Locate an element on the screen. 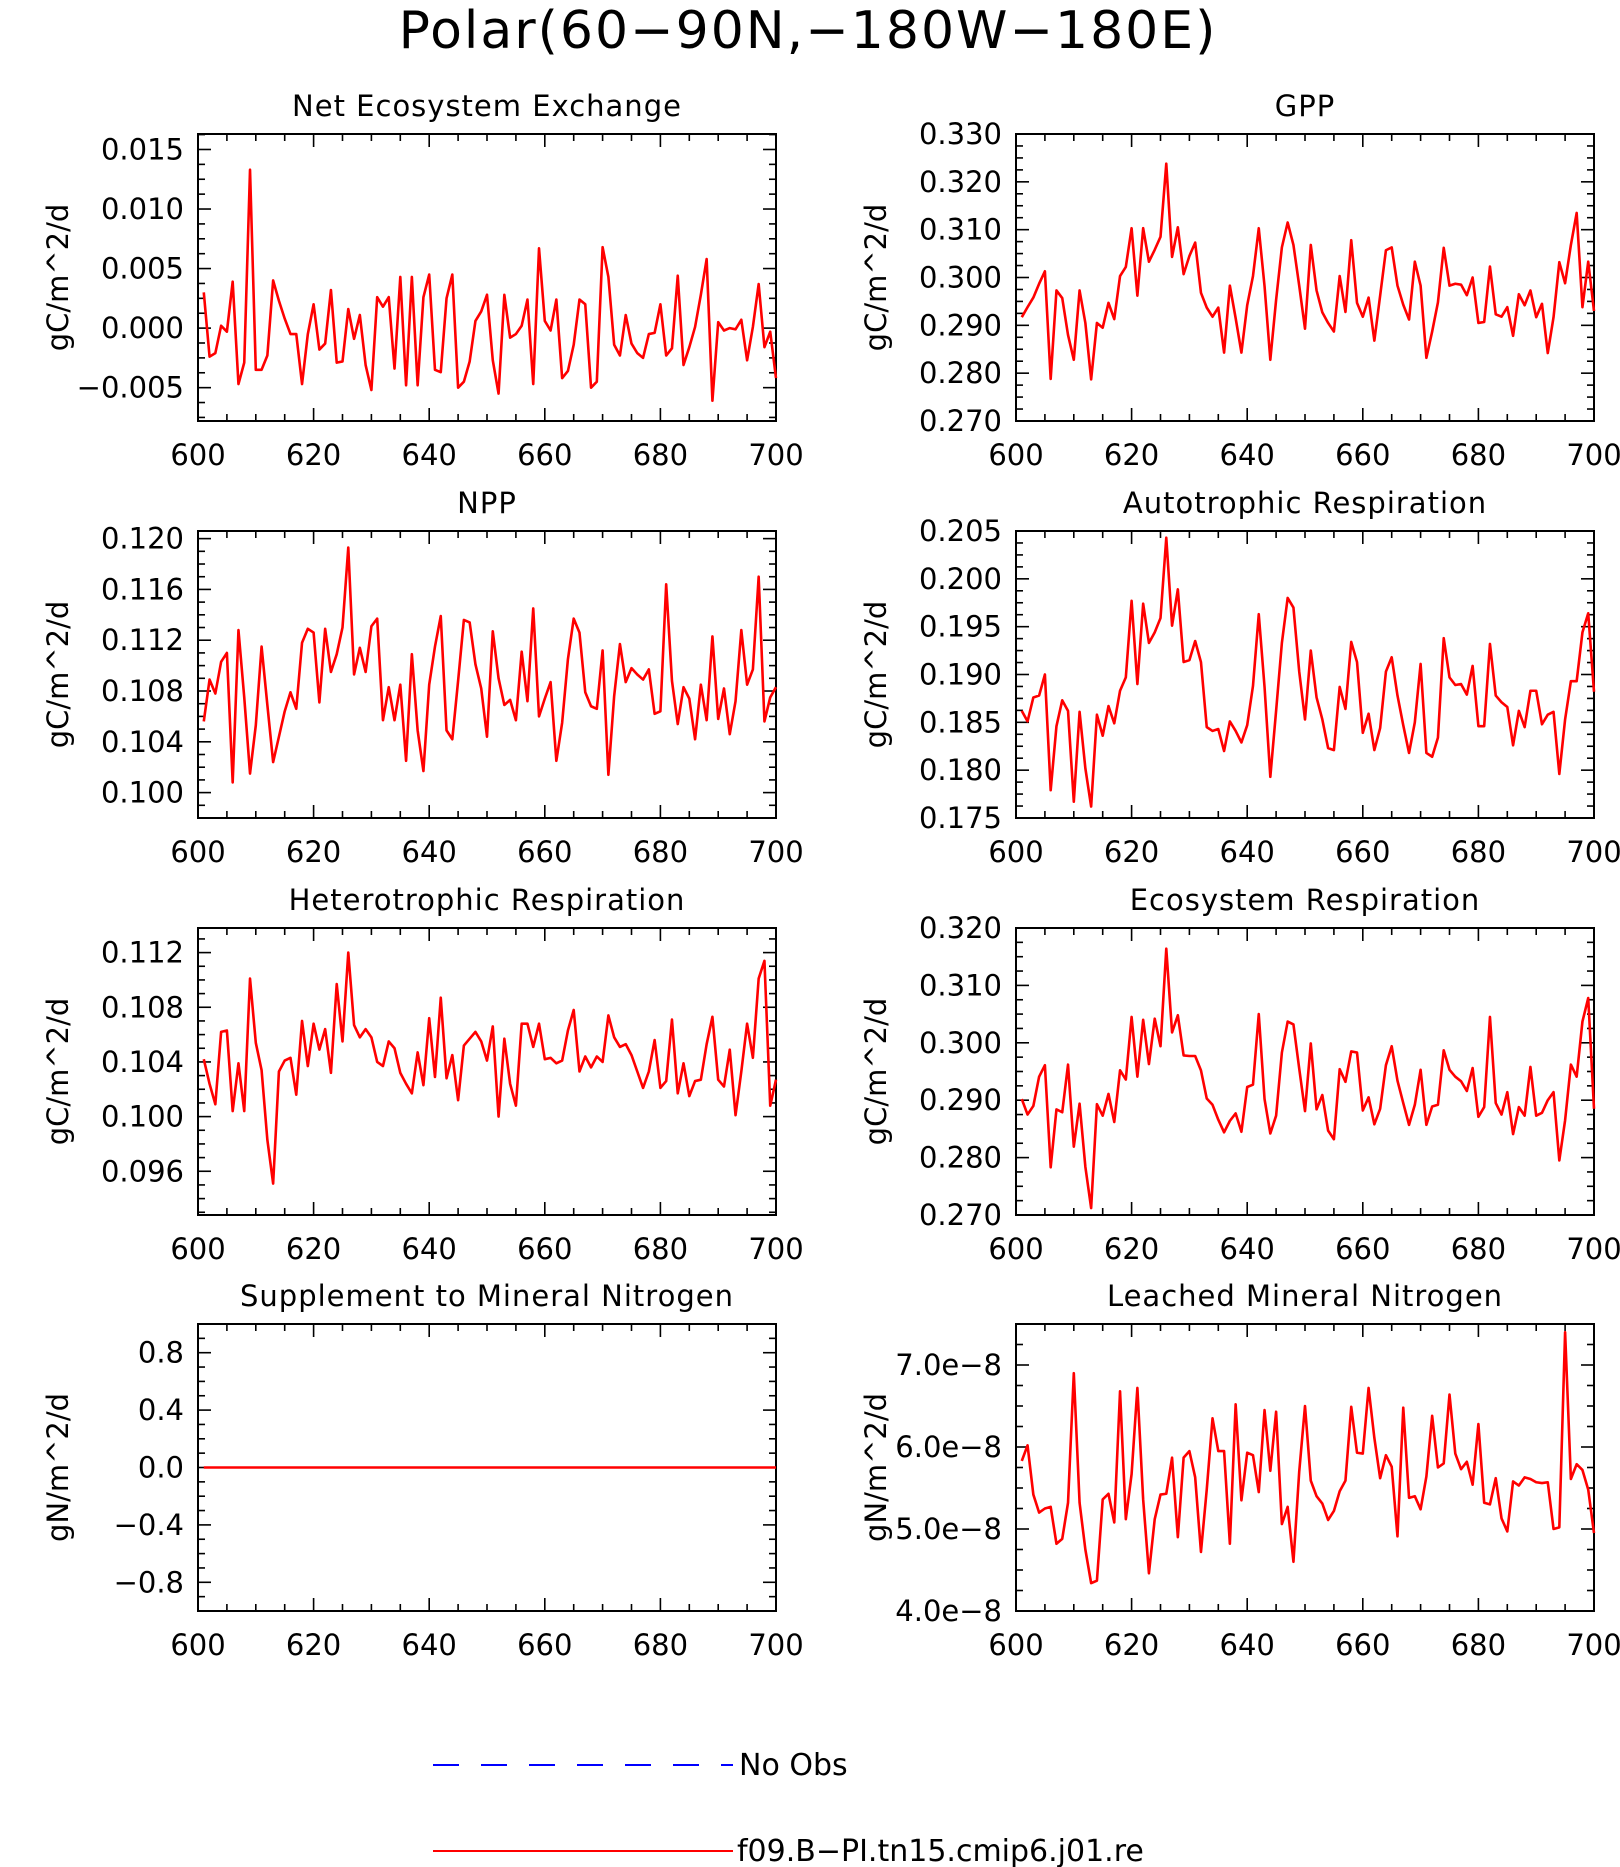 This screenshot has width=1620, height=1867. autotrophic-respiration-ytick-label: 0.190 is located at coordinates (960, 675).